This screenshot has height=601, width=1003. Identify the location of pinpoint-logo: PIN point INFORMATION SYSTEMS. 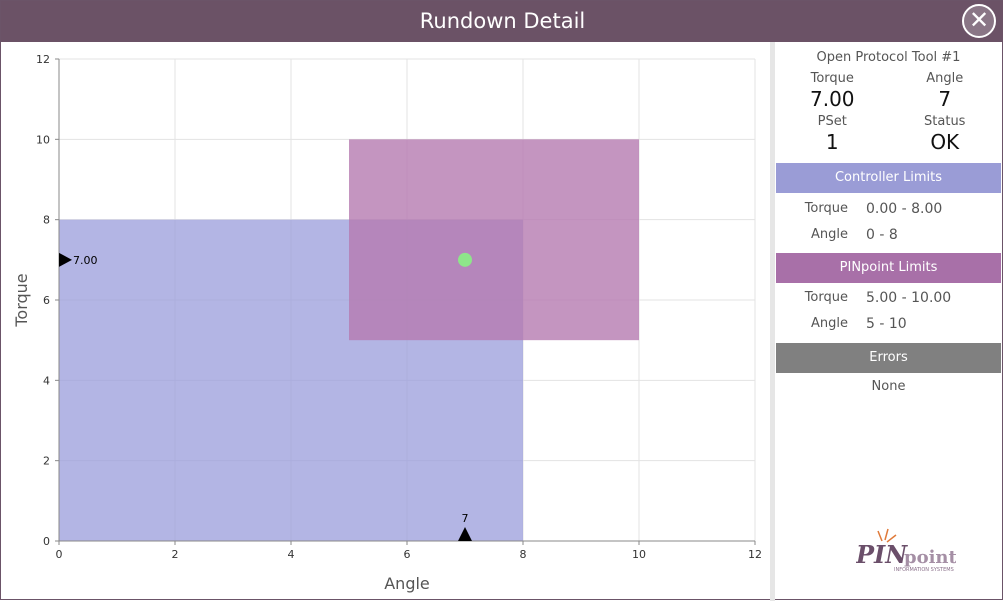
(906, 550).